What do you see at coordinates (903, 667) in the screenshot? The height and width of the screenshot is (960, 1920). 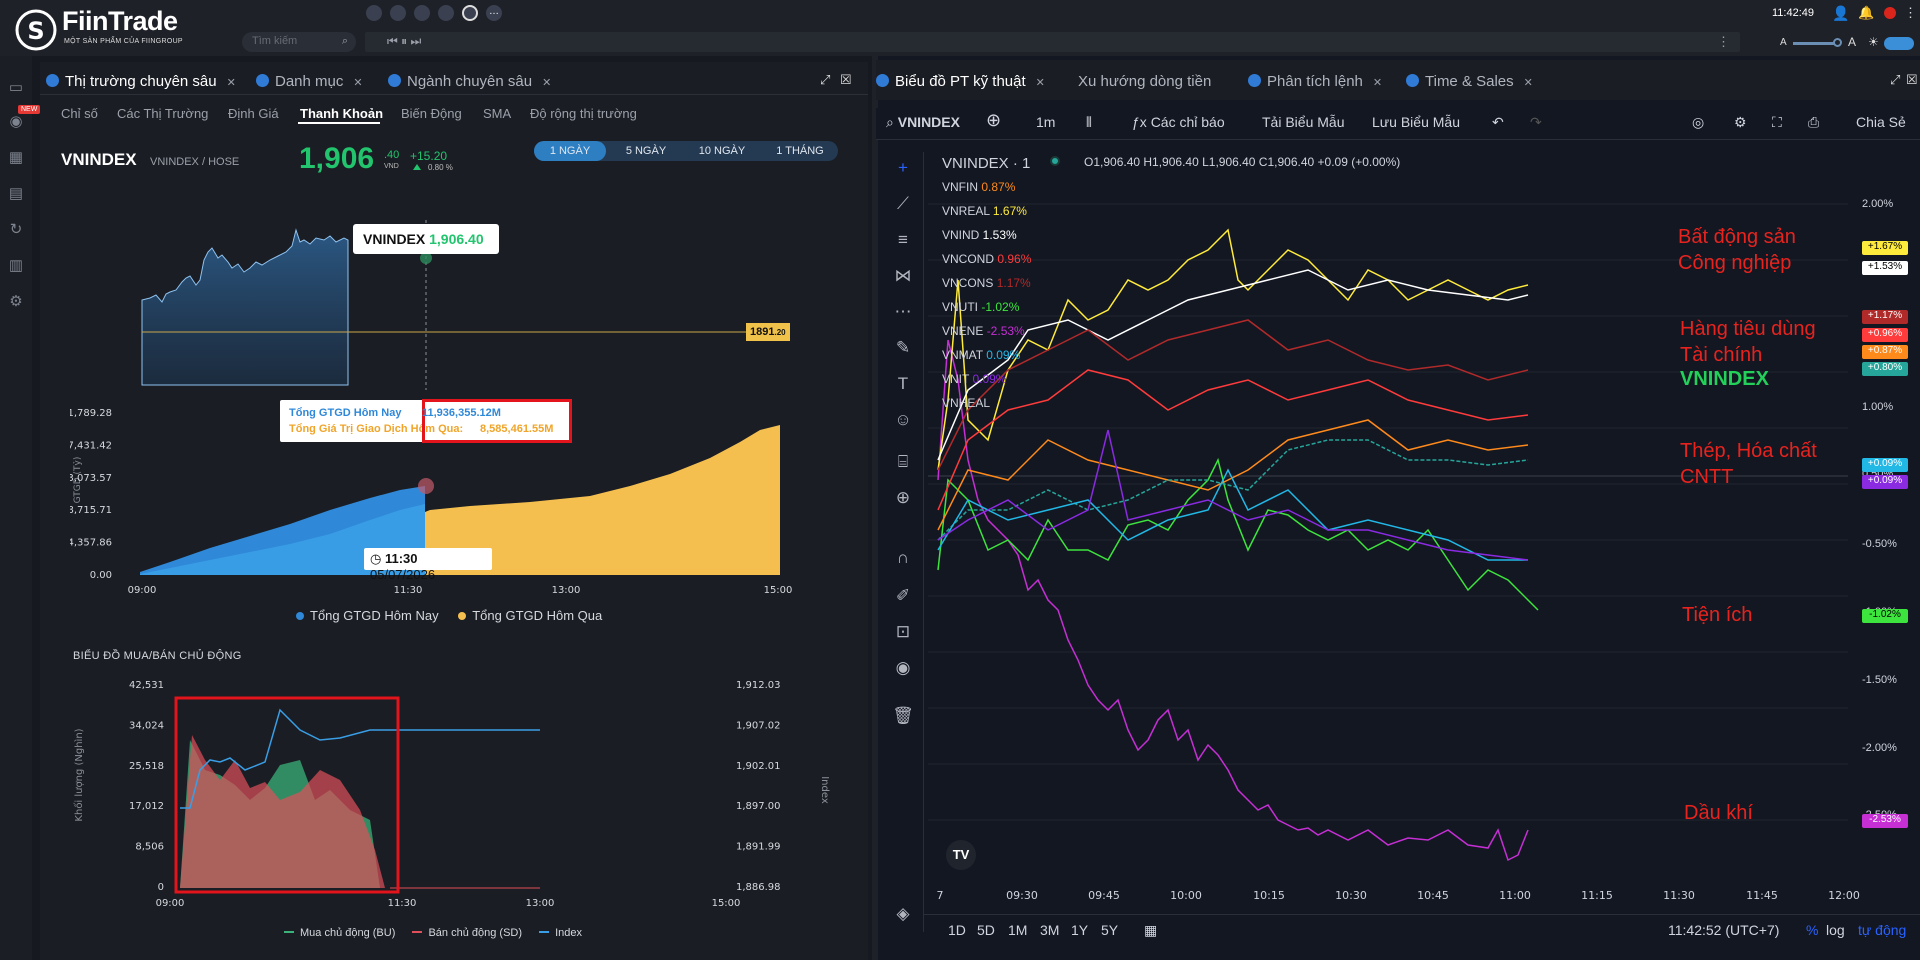 I see `eye-icon: ◉` at bounding box center [903, 667].